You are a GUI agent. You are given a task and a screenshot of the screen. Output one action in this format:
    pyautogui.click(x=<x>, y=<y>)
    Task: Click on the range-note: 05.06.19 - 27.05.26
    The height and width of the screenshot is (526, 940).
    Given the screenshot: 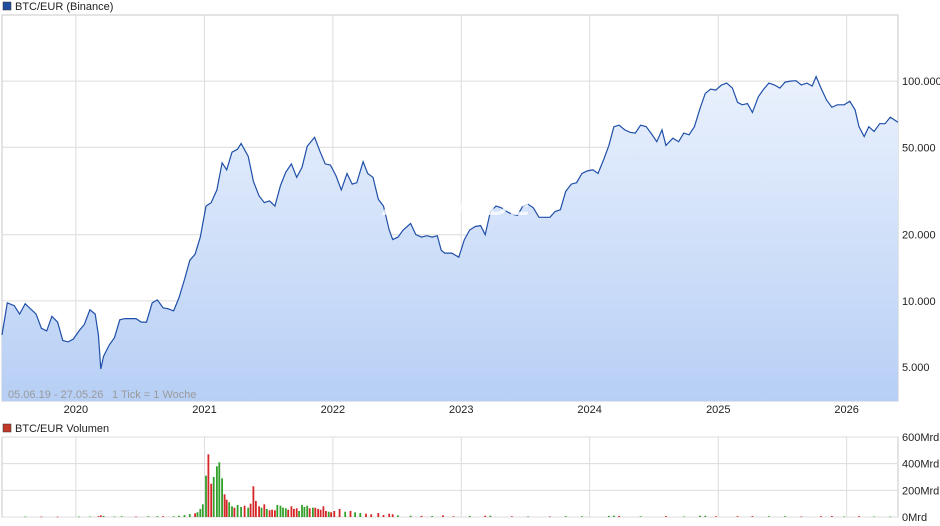 What is the action you would take?
    pyautogui.click(x=55, y=395)
    